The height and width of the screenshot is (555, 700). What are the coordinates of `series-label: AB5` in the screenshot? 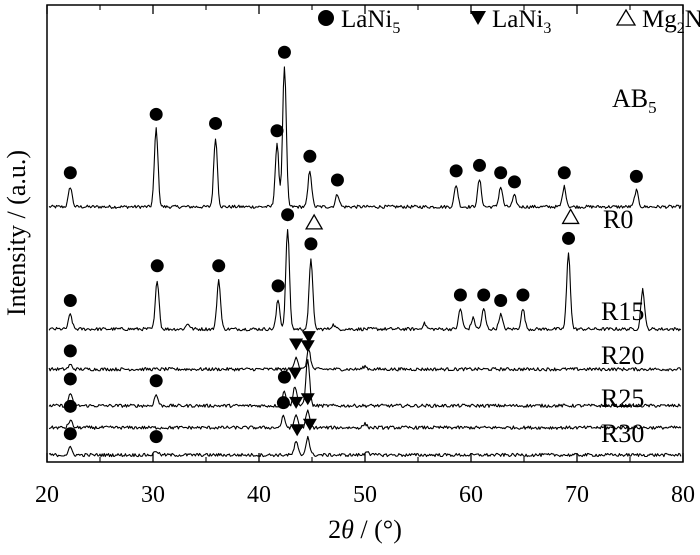 It's located at (634, 100).